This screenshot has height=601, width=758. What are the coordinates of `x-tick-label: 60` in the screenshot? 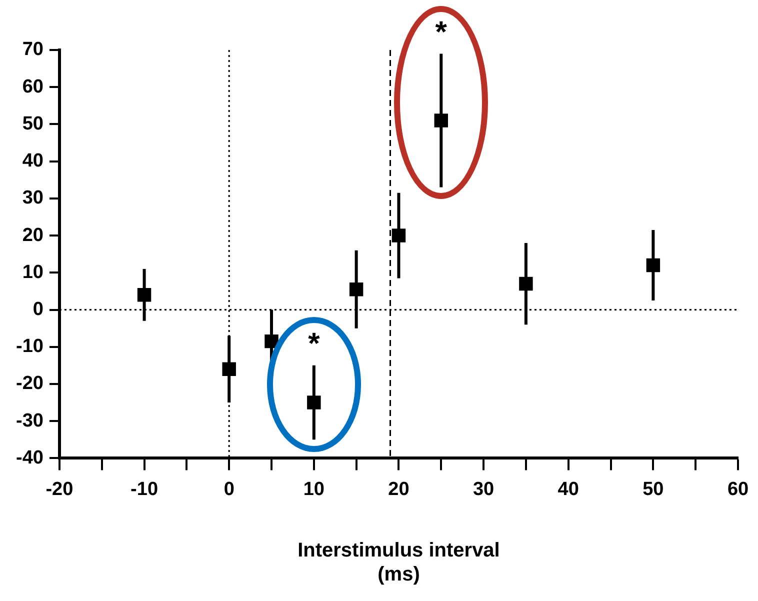 It's located at (738, 489).